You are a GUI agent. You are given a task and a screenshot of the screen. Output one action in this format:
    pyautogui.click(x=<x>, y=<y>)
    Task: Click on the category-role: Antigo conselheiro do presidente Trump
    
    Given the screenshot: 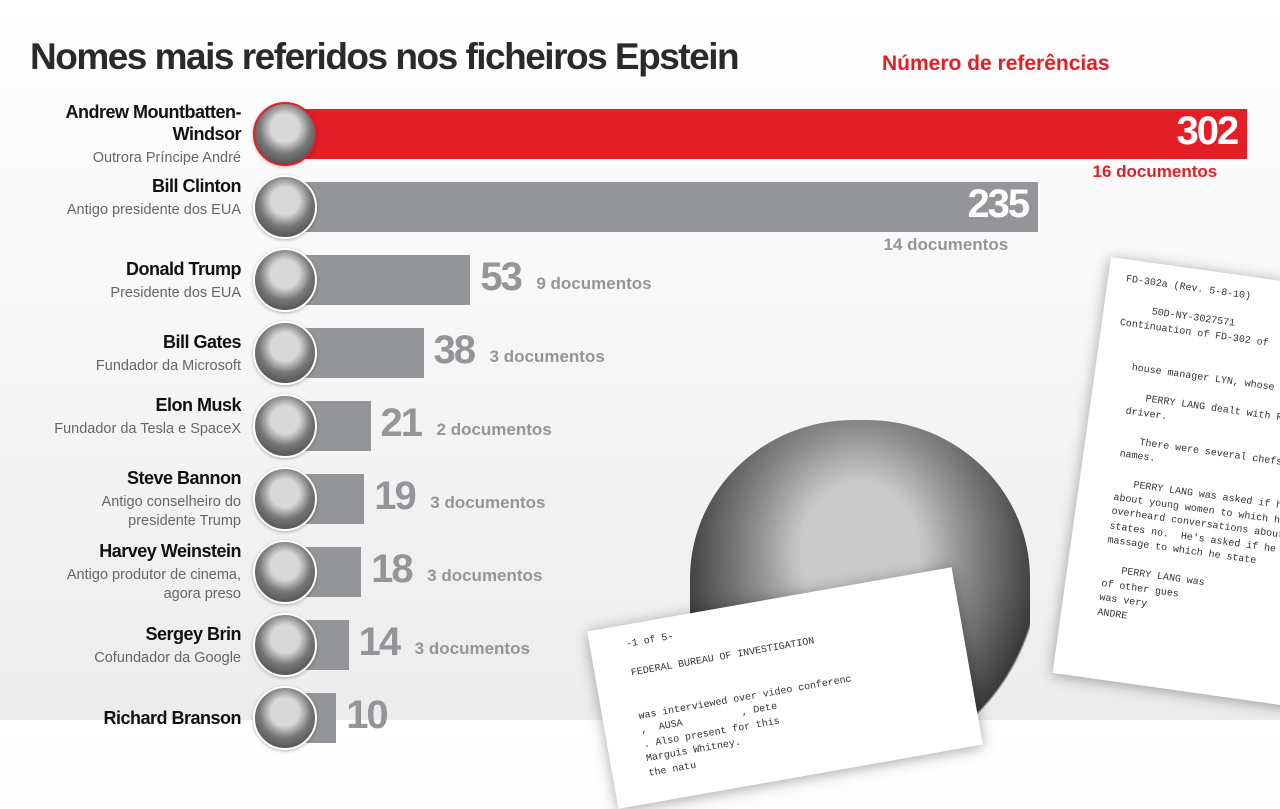 What is the action you would take?
    pyautogui.click(x=171, y=511)
    